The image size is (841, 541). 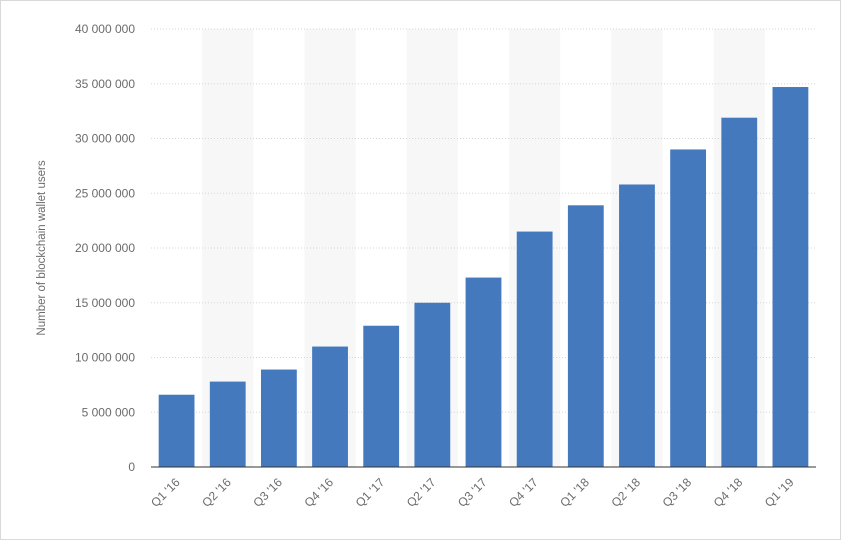 I want to click on y-tick-label: 40 000 000, so click(x=105, y=29).